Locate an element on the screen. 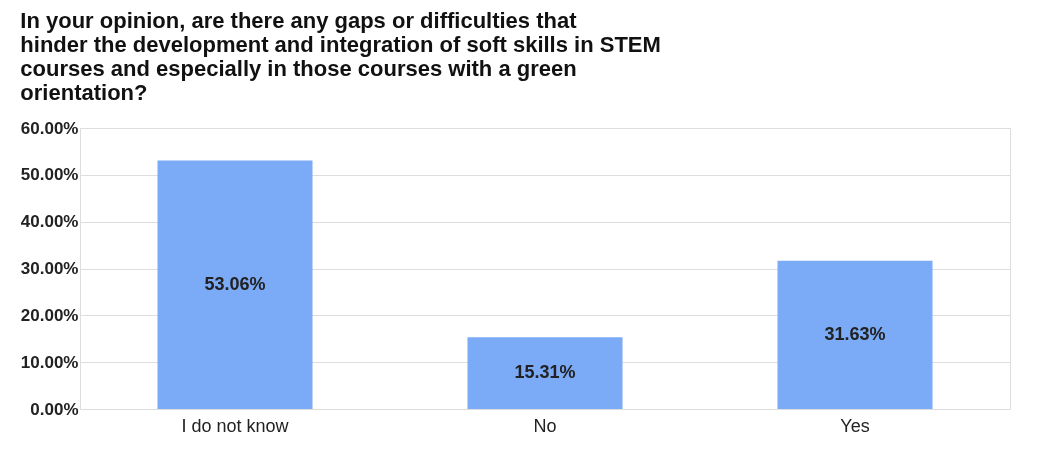 Image resolution: width=1062 pixels, height=467 pixels. y-tick-label: 40.00% is located at coordinates (49, 222).